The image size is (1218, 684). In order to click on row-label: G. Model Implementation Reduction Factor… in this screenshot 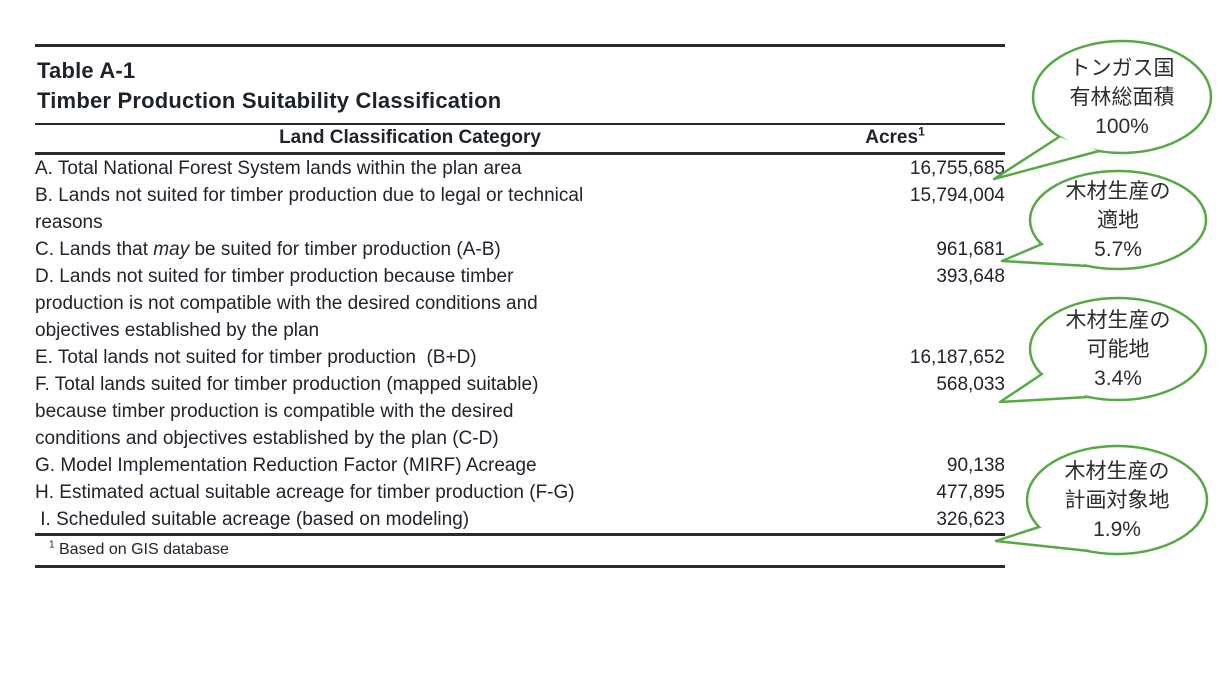, I will do `click(286, 465)`.